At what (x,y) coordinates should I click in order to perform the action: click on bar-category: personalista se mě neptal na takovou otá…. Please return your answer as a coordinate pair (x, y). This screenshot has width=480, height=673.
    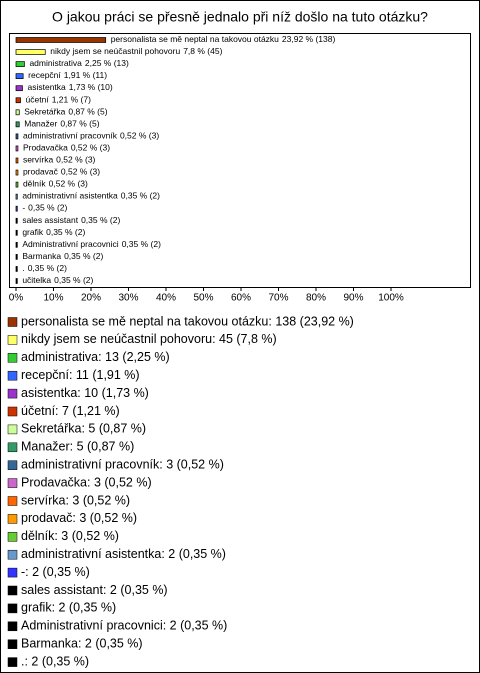
    Looking at the image, I should click on (195, 39).